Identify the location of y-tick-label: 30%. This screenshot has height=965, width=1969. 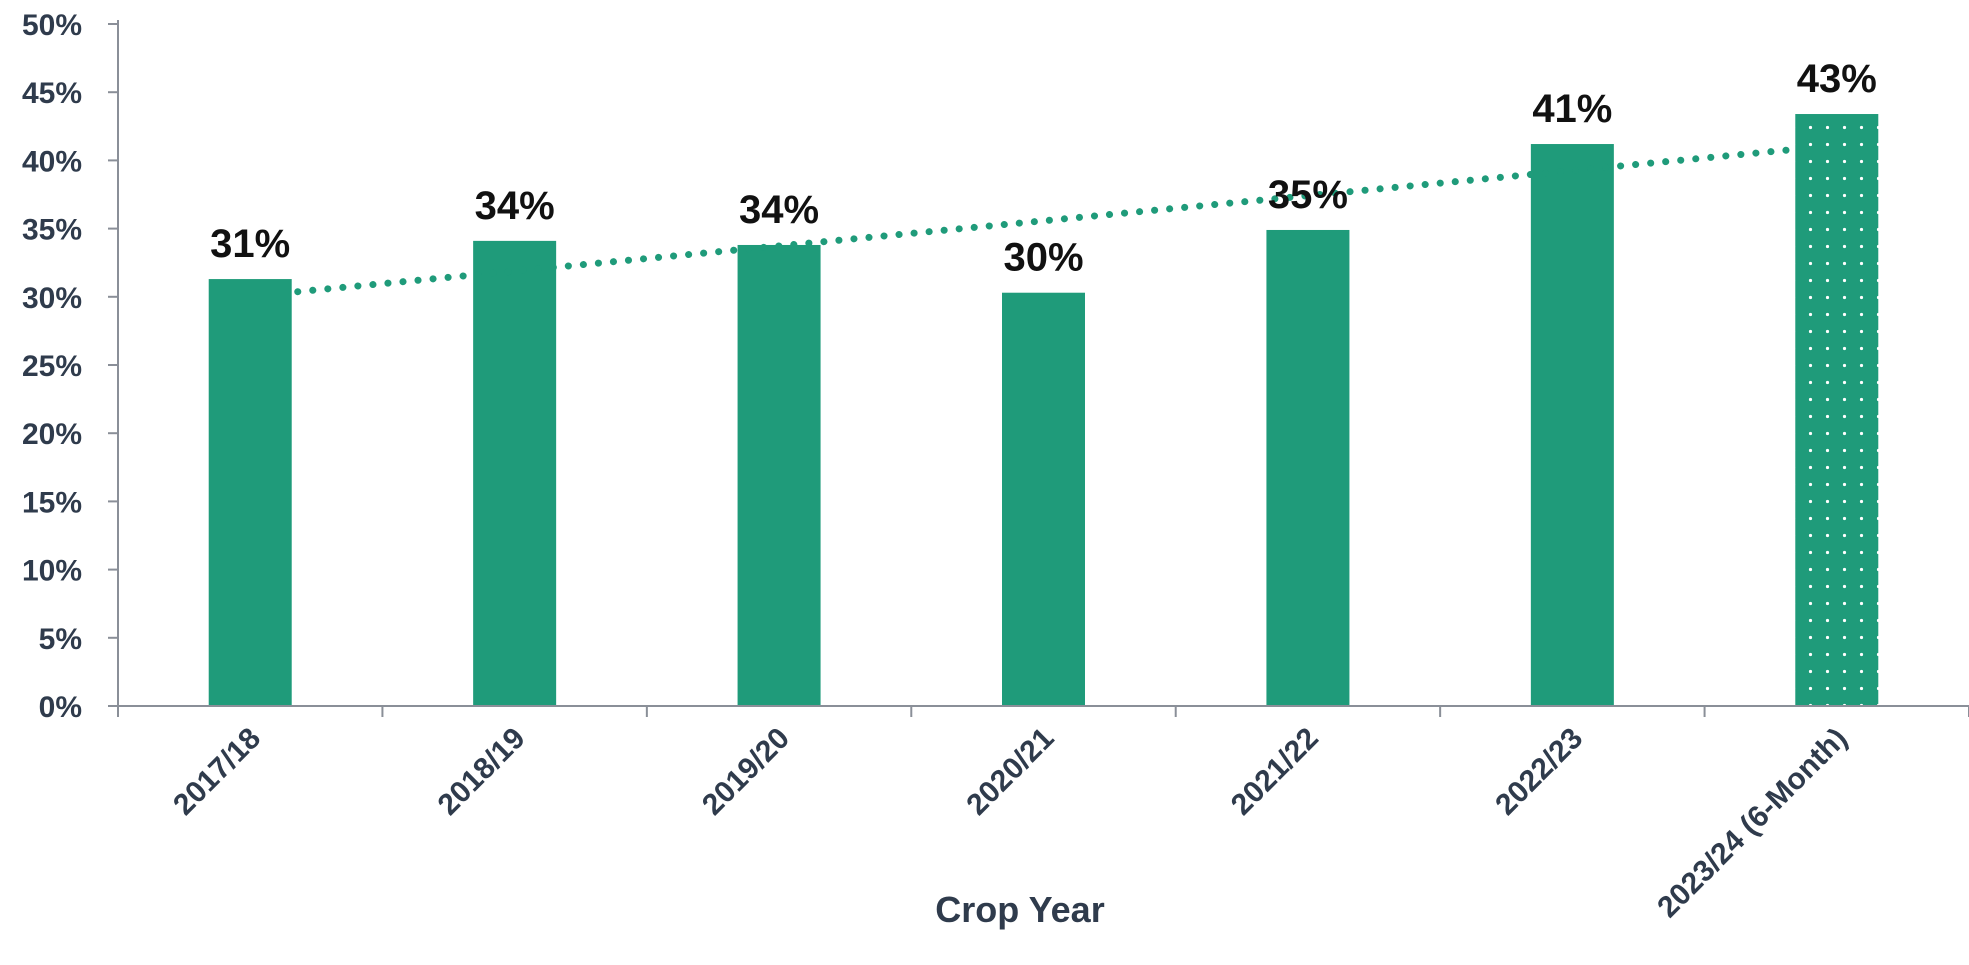
(52, 298).